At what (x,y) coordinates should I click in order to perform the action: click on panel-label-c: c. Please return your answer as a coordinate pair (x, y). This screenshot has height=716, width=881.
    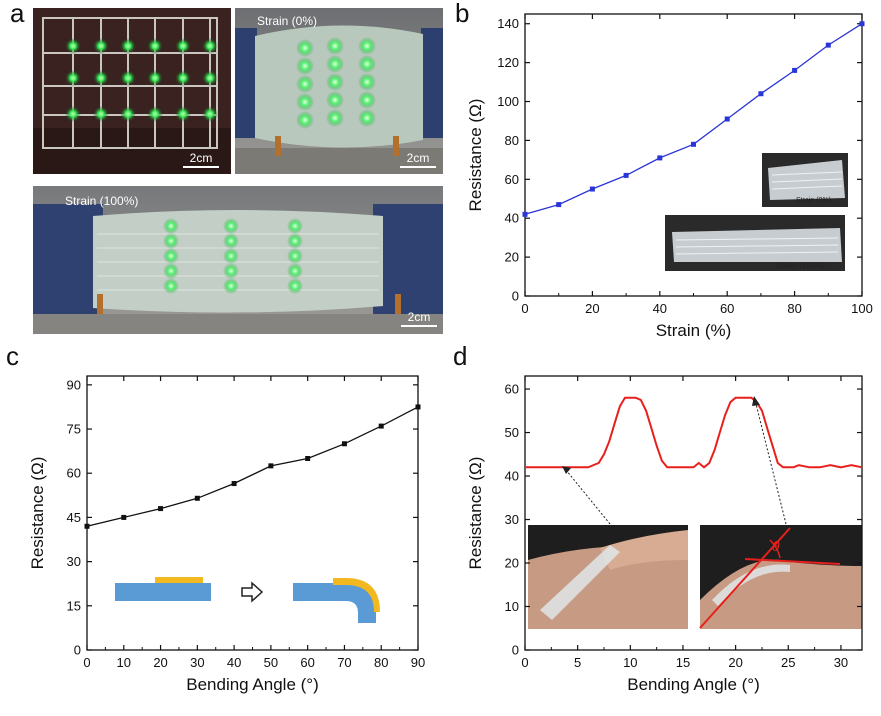
    Looking at the image, I should click on (12, 356).